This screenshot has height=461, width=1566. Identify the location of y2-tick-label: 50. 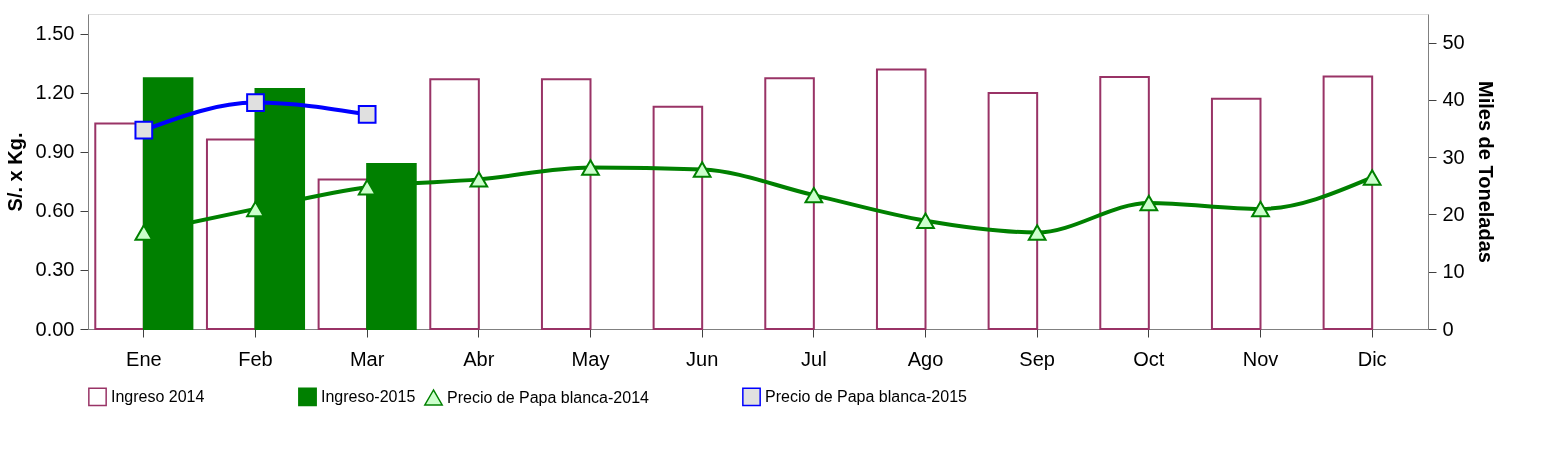
(1453, 42).